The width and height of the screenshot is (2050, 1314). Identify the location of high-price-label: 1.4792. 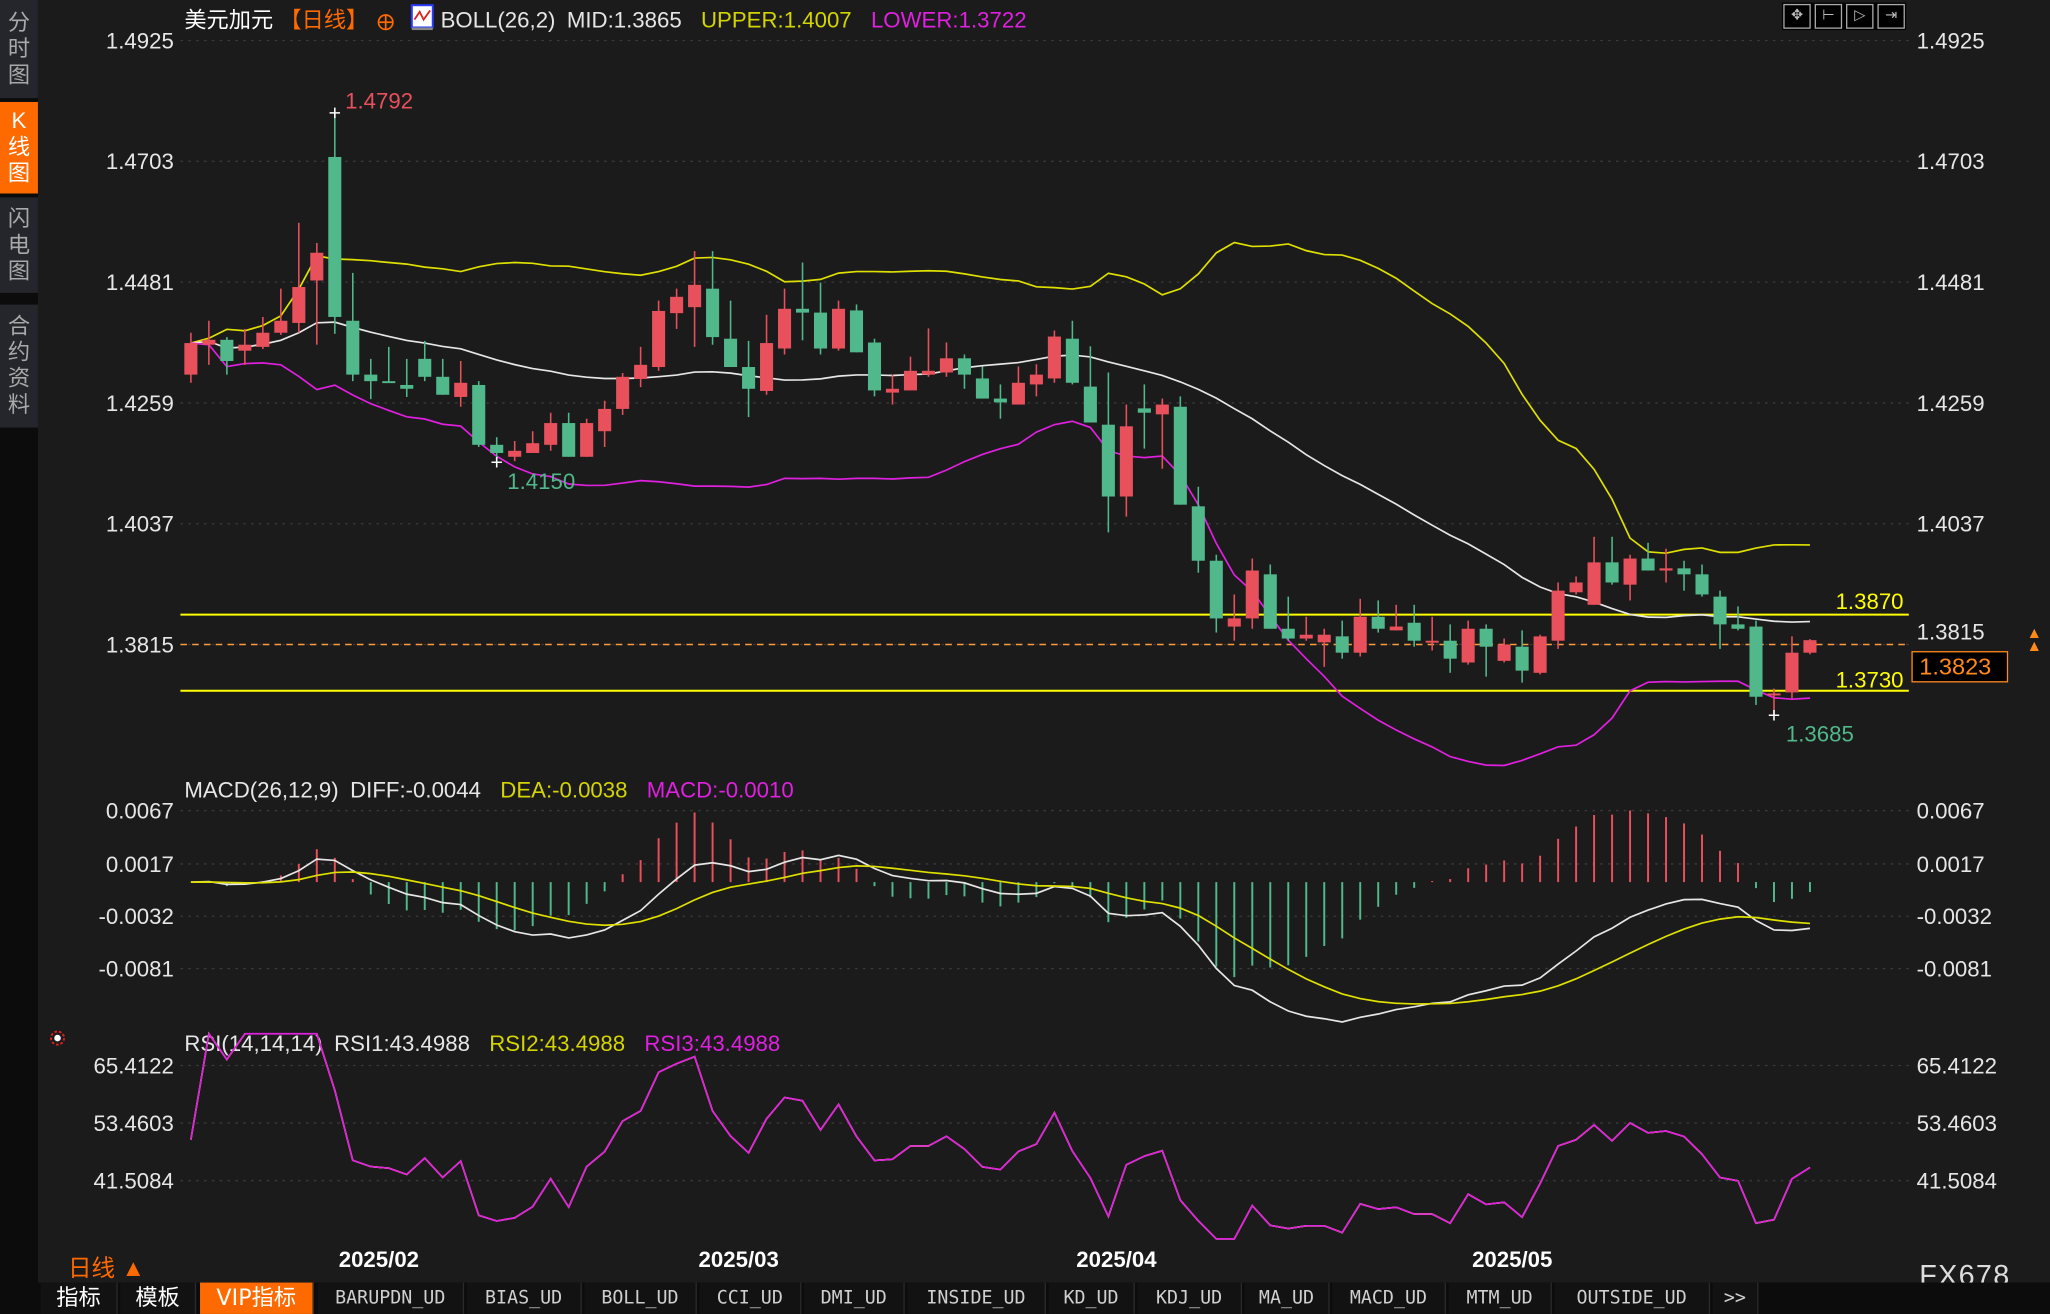
(379, 101).